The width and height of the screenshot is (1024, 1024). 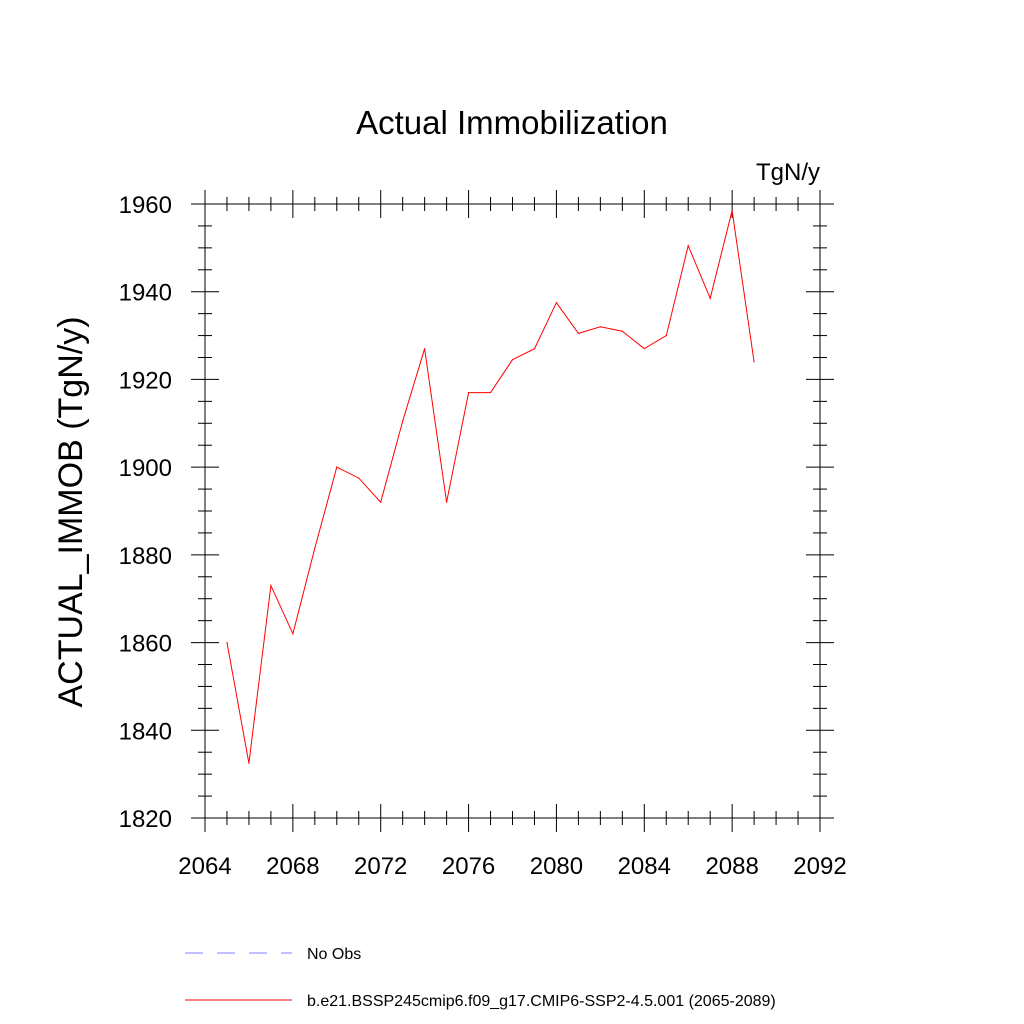 What do you see at coordinates (788, 172) in the screenshot?
I see `units-label: TgN/y` at bounding box center [788, 172].